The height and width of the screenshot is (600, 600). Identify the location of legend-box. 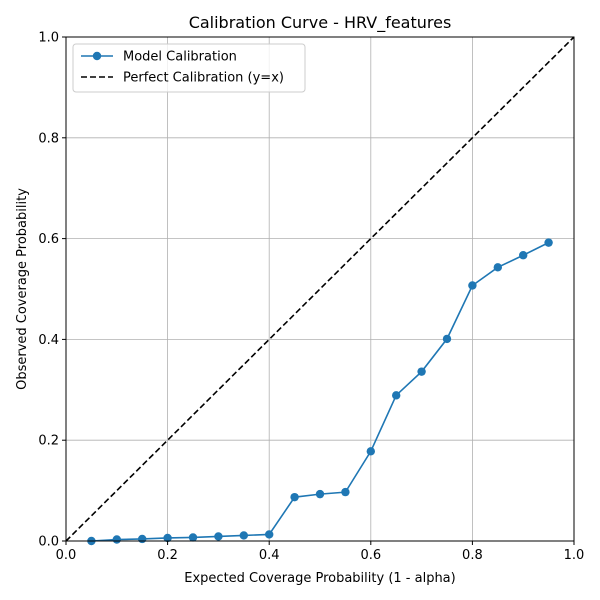
(189, 68).